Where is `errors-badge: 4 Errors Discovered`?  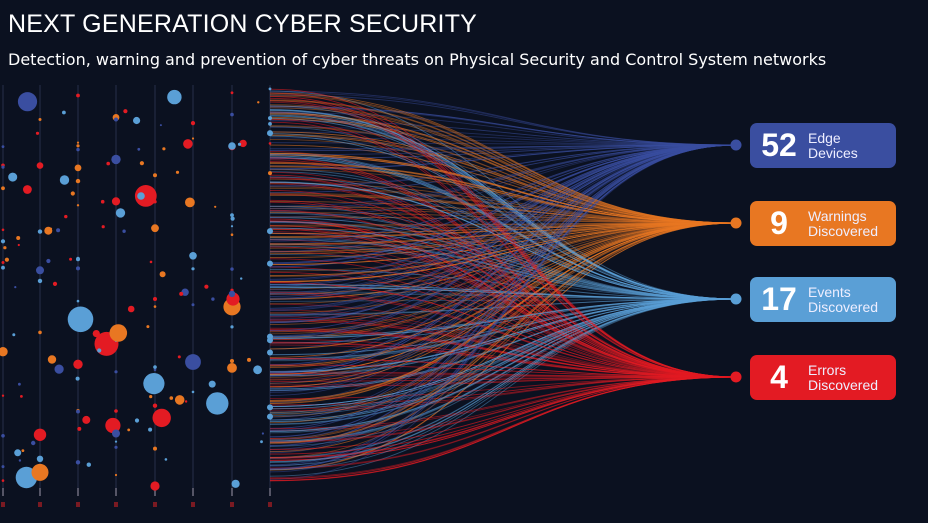
errors-badge: 4 Errors Discovered is located at coordinates (823, 377).